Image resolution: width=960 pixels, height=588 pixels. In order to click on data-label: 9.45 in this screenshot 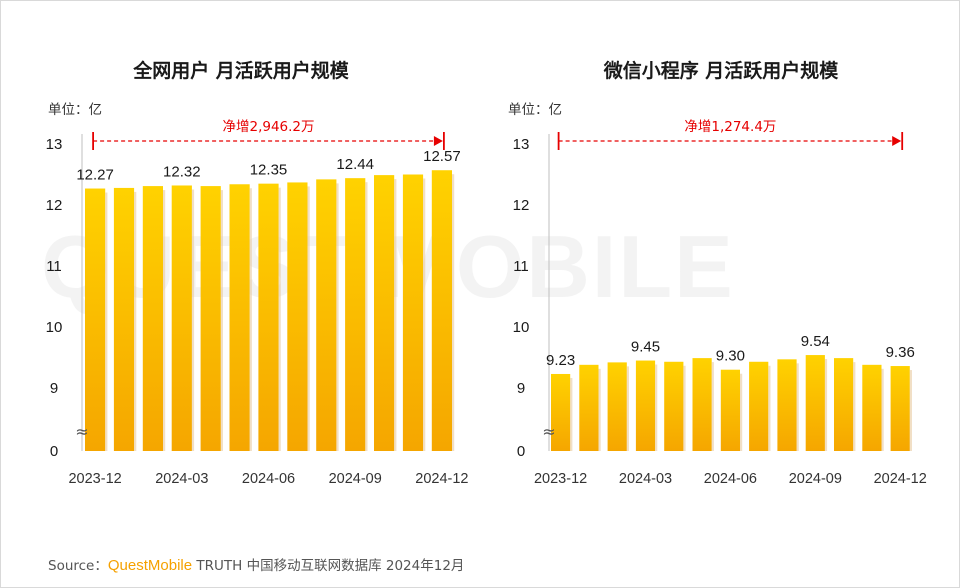, I will do `click(645, 347)`.